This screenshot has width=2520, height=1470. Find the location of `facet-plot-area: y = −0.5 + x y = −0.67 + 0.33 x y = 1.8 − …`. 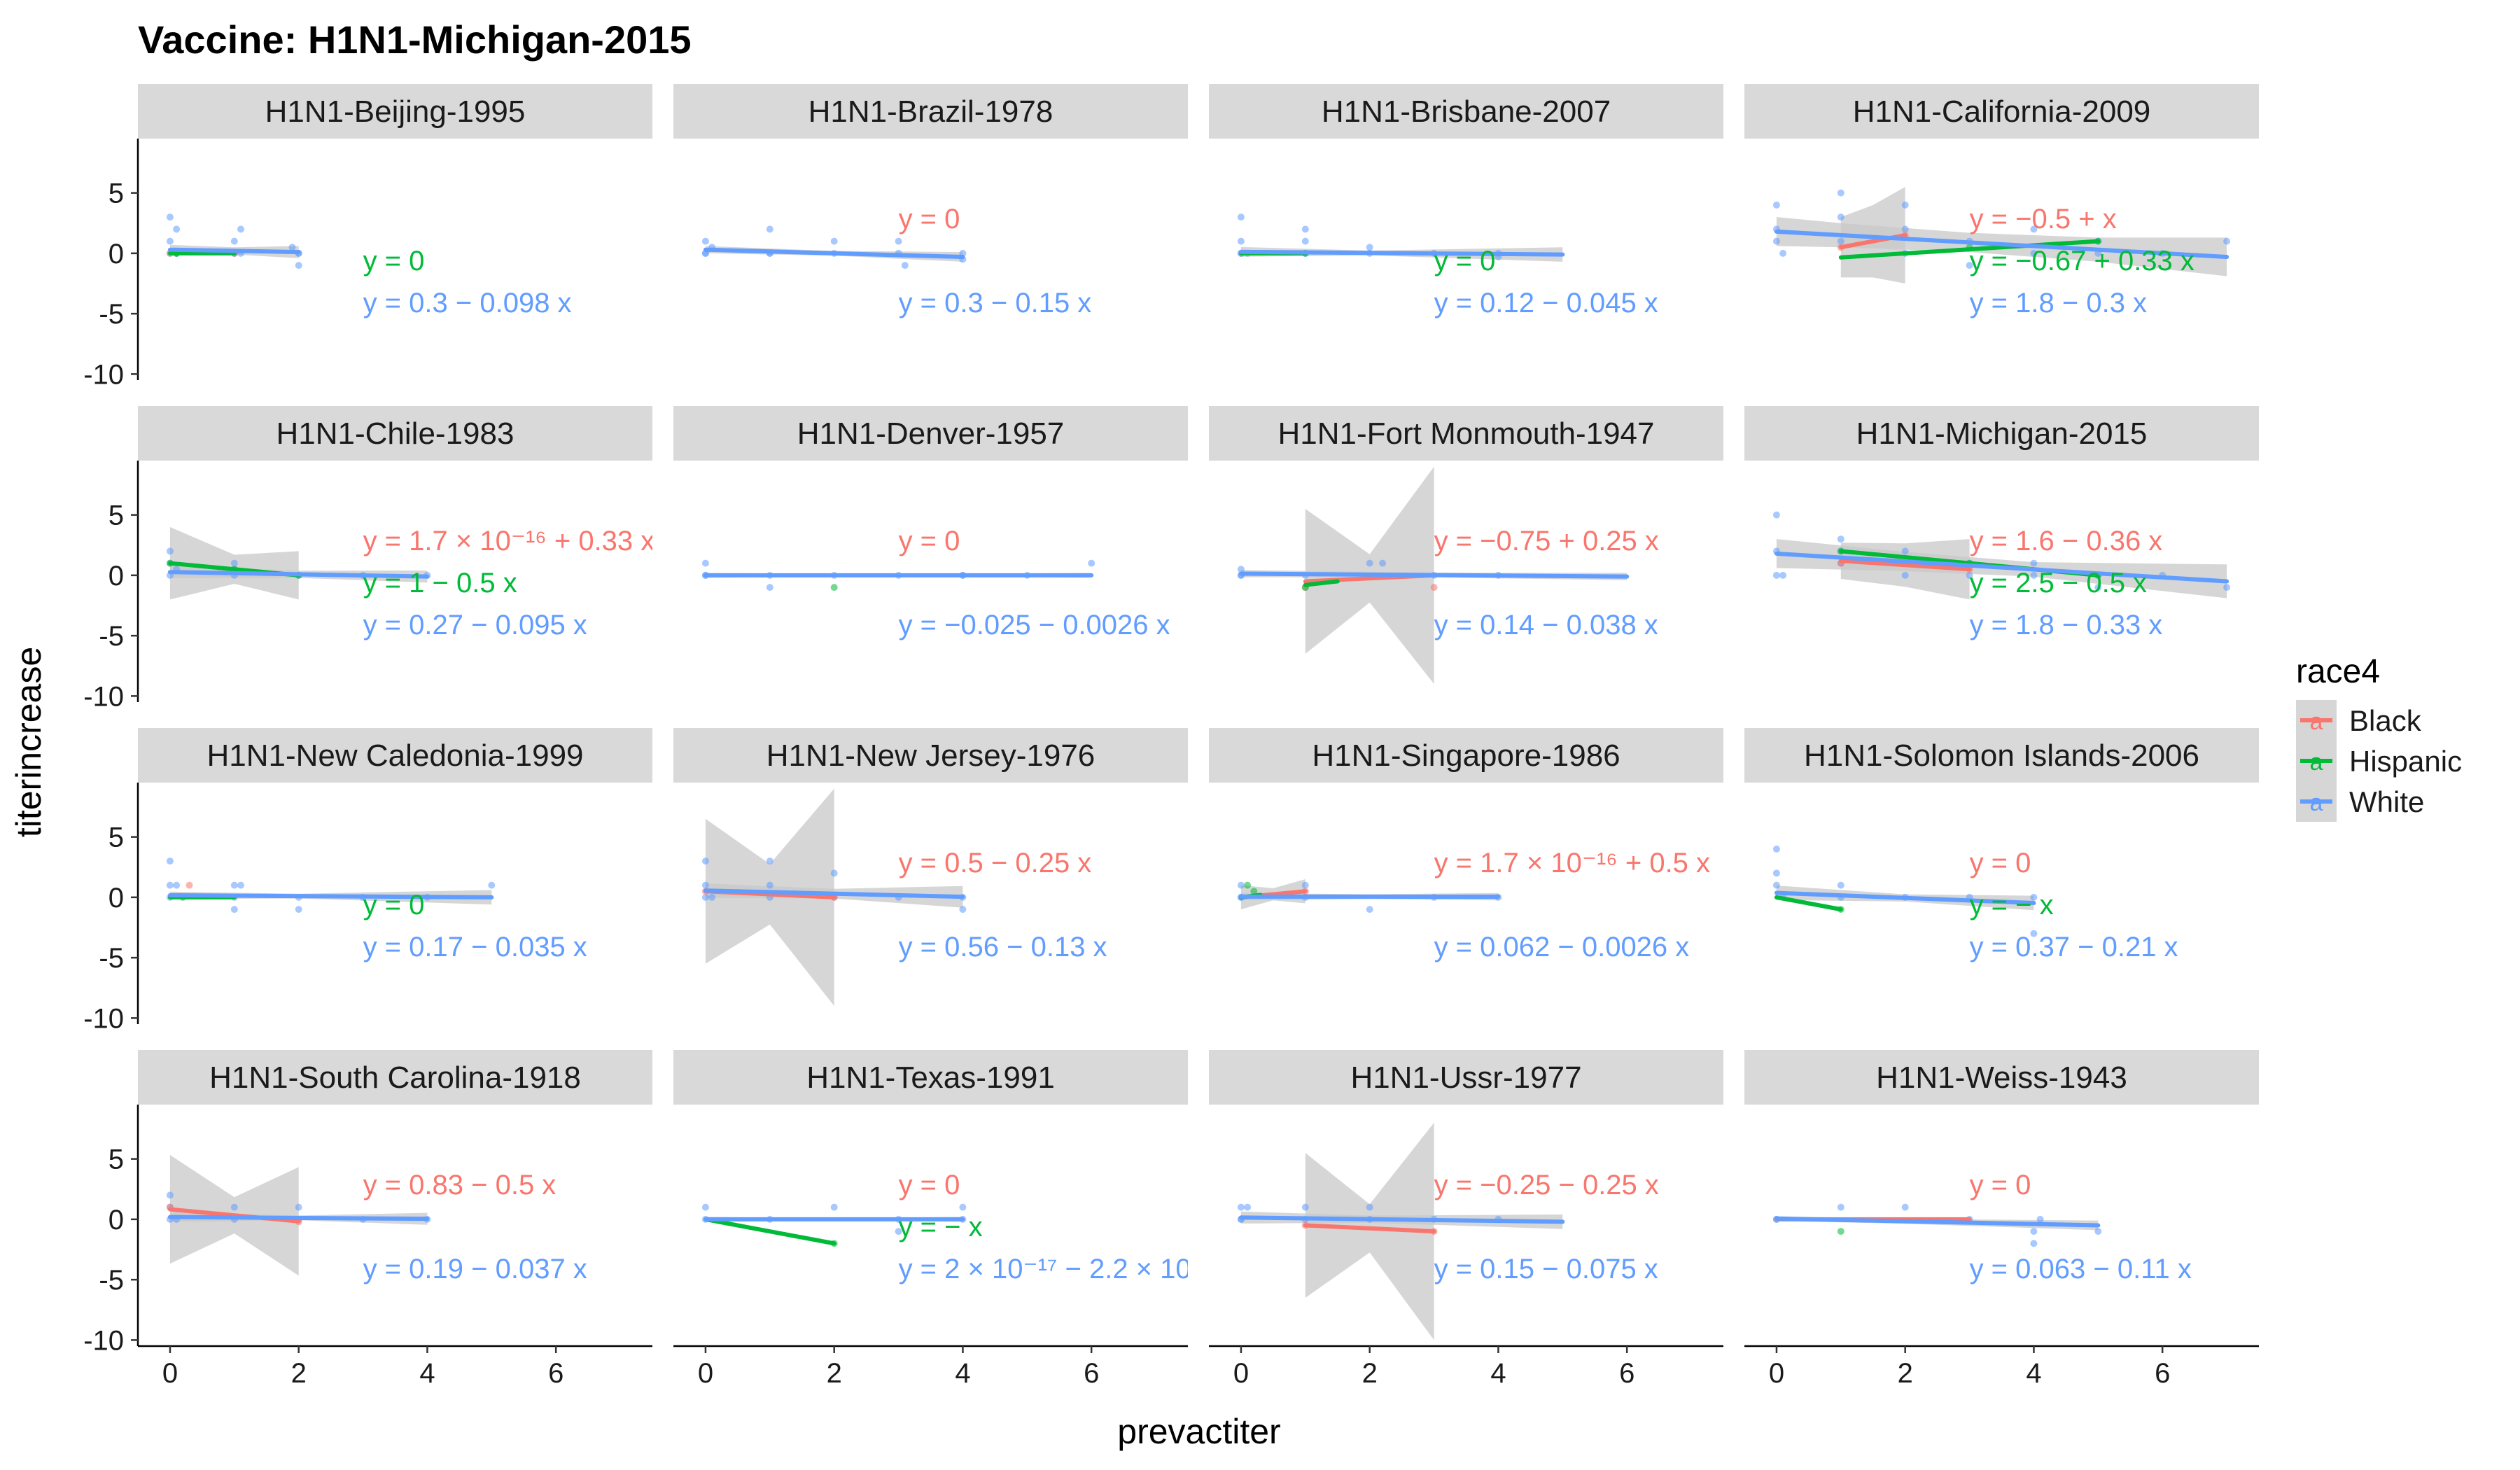

facet-plot-area: y = −0.5 + x y = −0.67 + 0.33 x y = 1.8 − … is located at coordinates (2001, 252).